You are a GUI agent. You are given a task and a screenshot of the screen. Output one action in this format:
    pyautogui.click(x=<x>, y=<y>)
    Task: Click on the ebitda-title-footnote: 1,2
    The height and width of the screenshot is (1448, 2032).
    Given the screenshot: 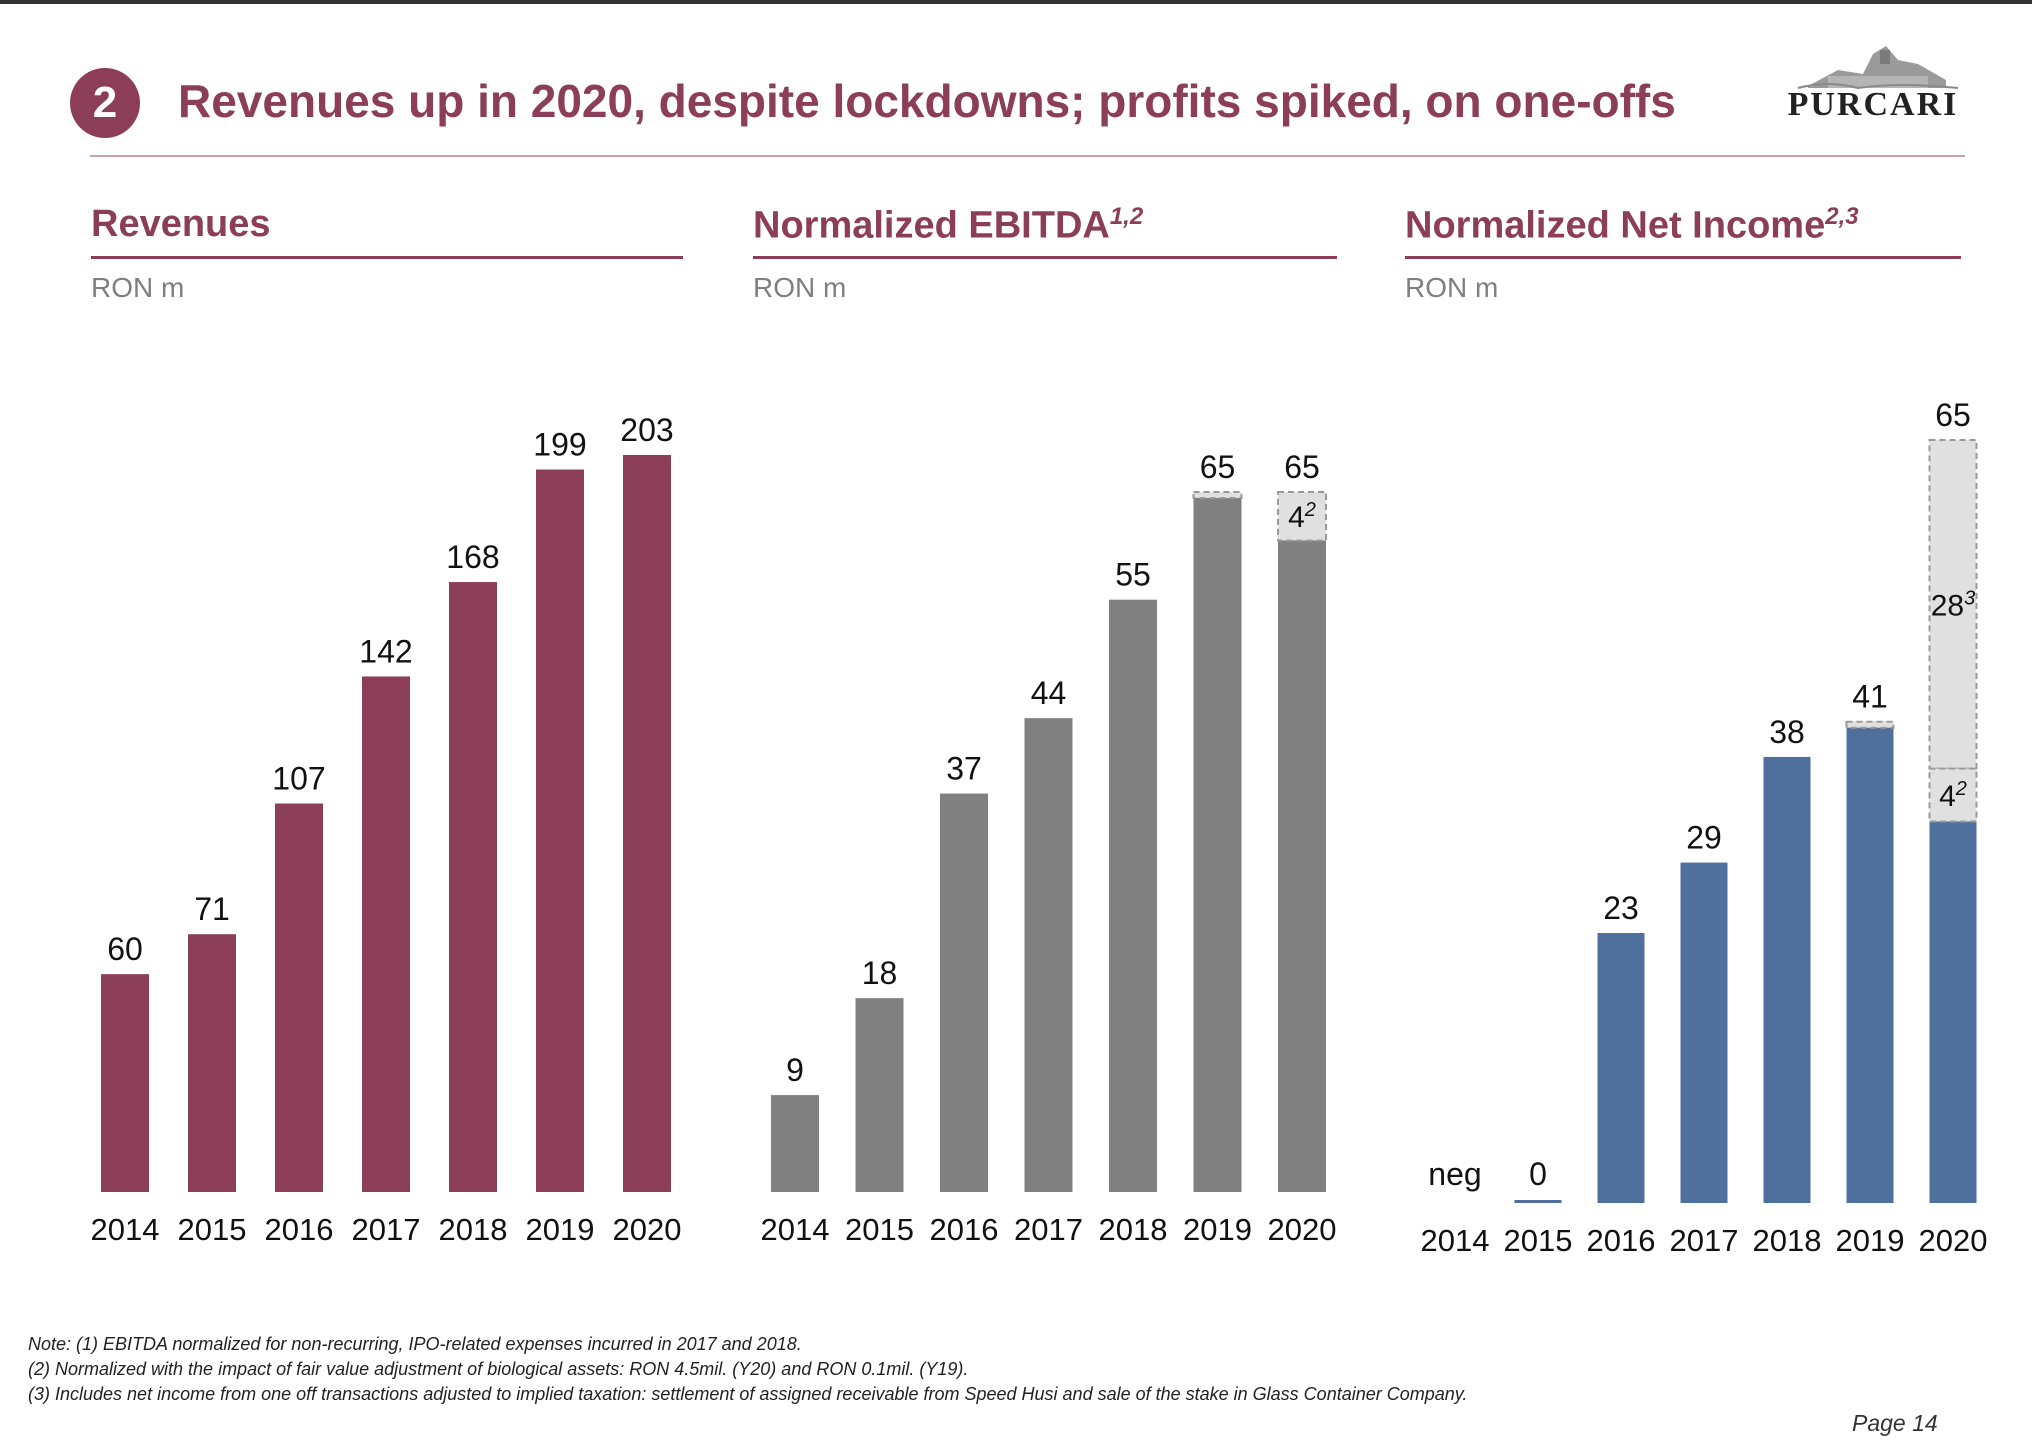 What is the action you would take?
    pyautogui.click(x=1126, y=216)
    